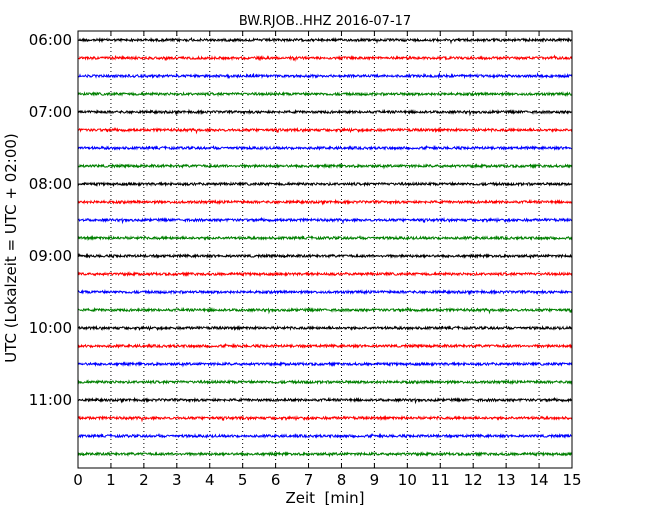 Image resolution: width=650 pixels, height=520 pixels. What do you see at coordinates (50, 40) in the screenshot?
I see `y-tick-label-0: 06:00` at bounding box center [50, 40].